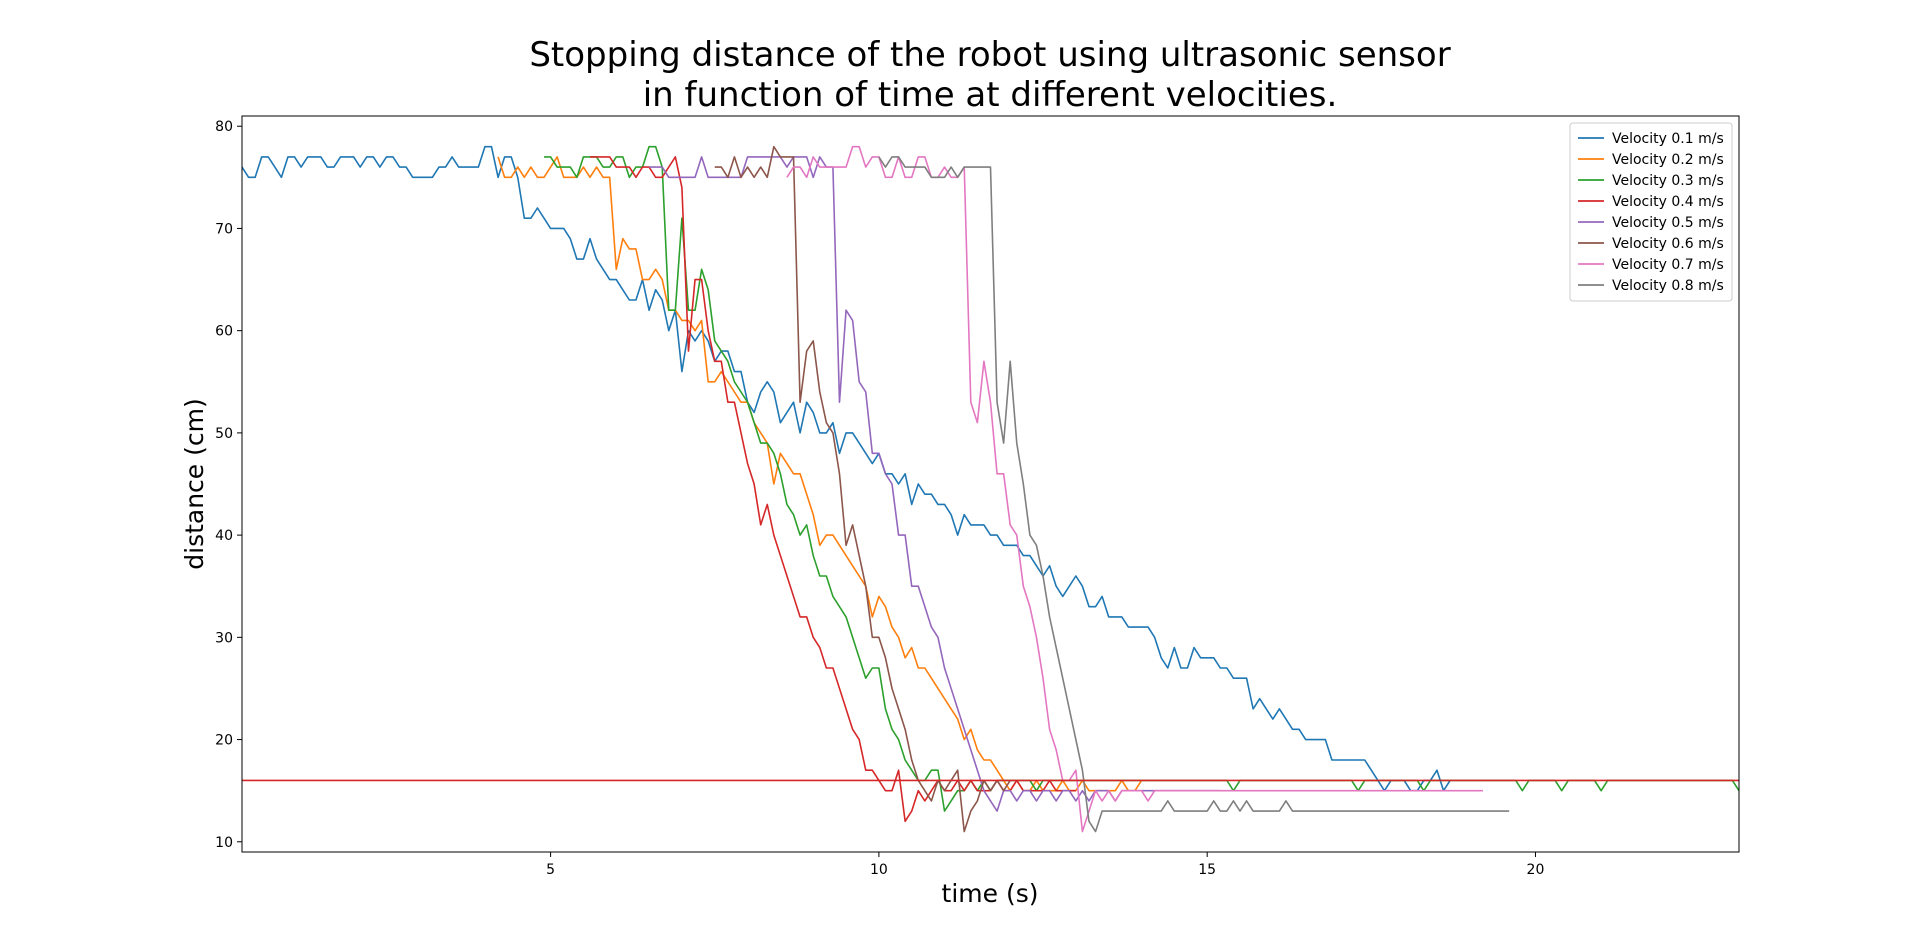  Describe the element at coordinates (990, 893) in the screenshot. I see `x-axis-label: time (s)` at that location.